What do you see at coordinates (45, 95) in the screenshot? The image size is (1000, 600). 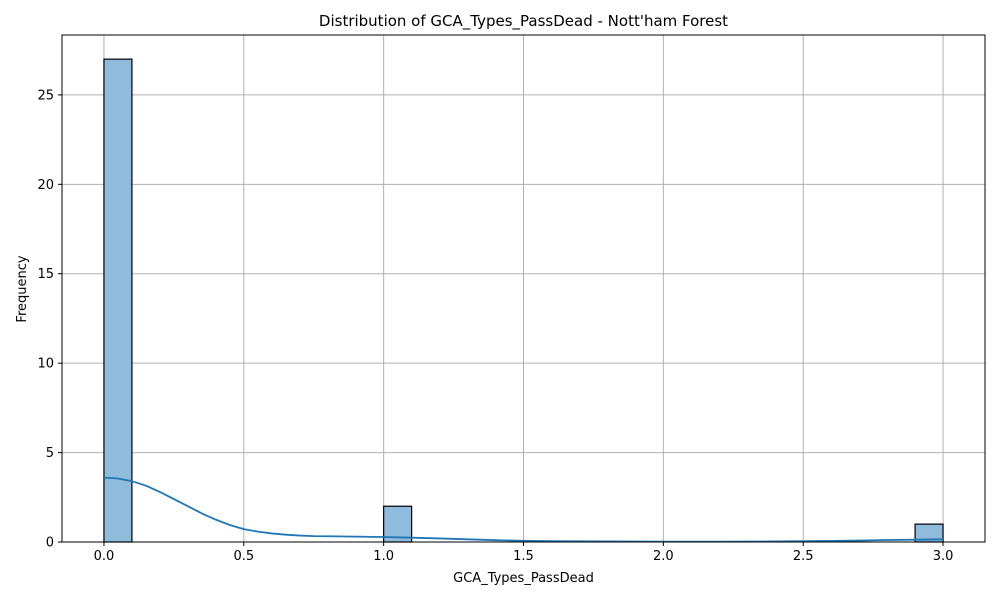 I see `y-tick-label-5: 25` at bounding box center [45, 95].